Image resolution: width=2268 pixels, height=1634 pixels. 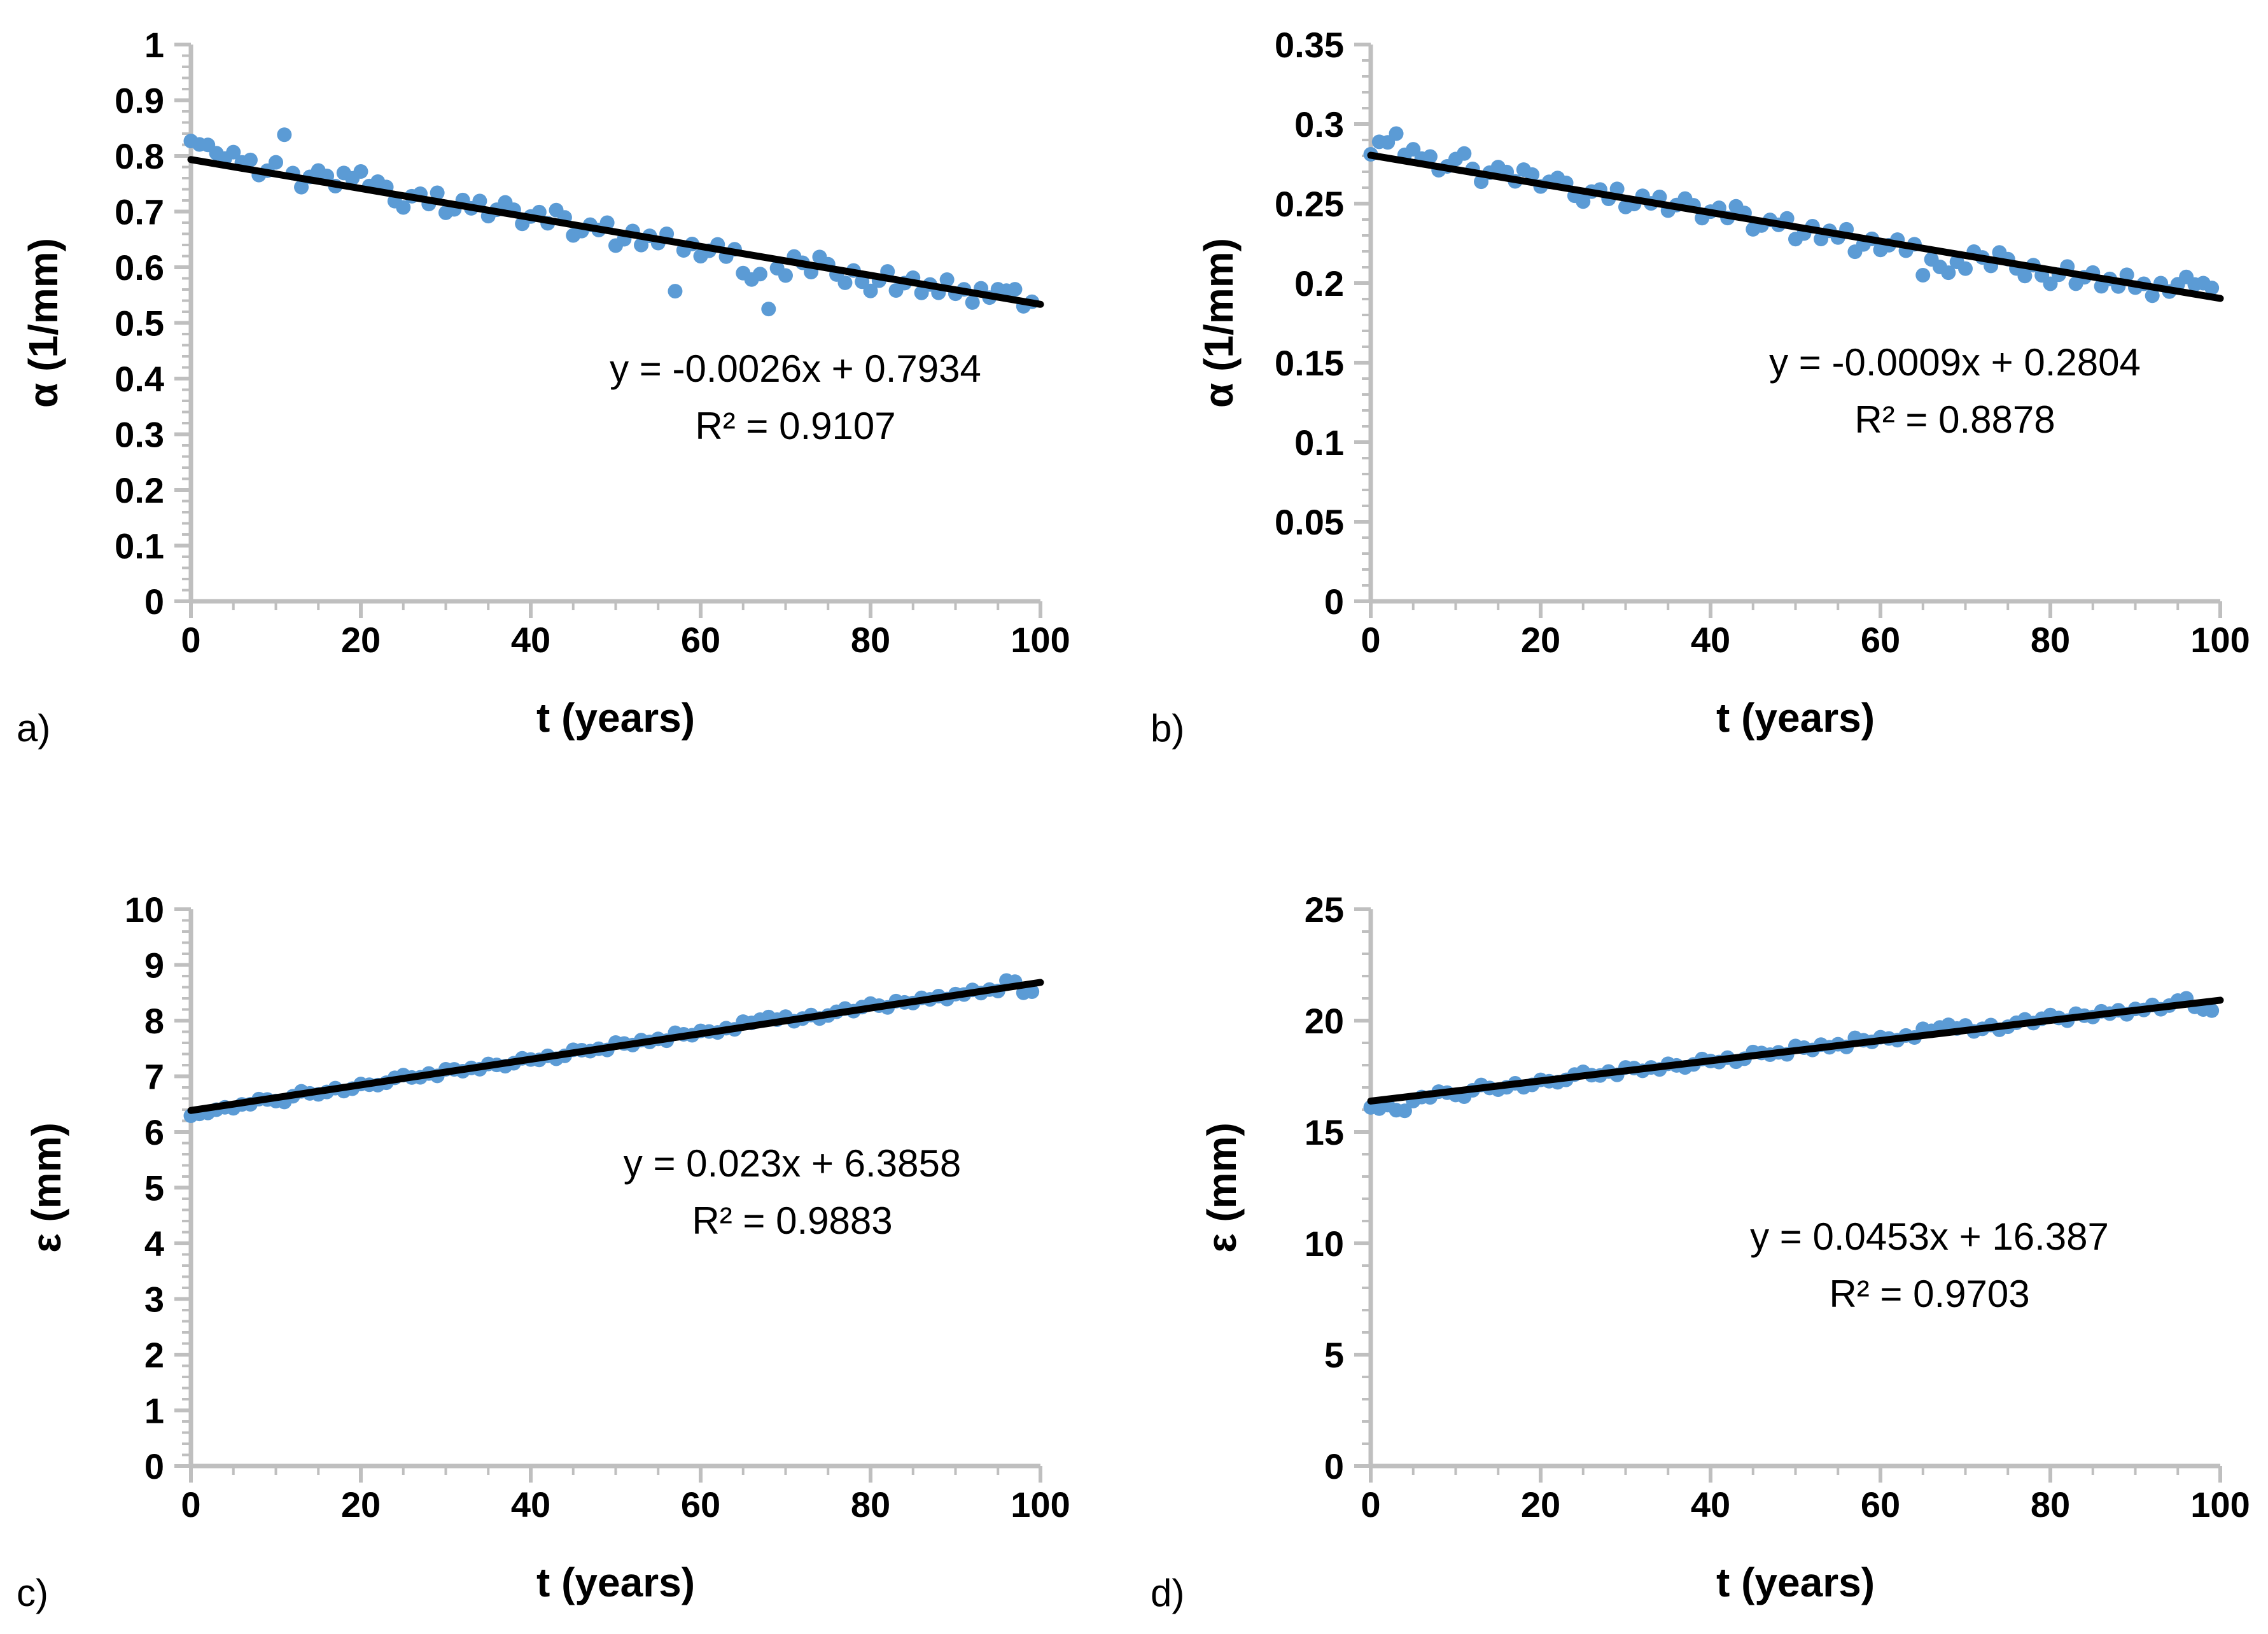 What do you see at coordinates (139, 156) in the screenshot?
I see `y-tick-label: 0.8` at bounding box center [139, 156].